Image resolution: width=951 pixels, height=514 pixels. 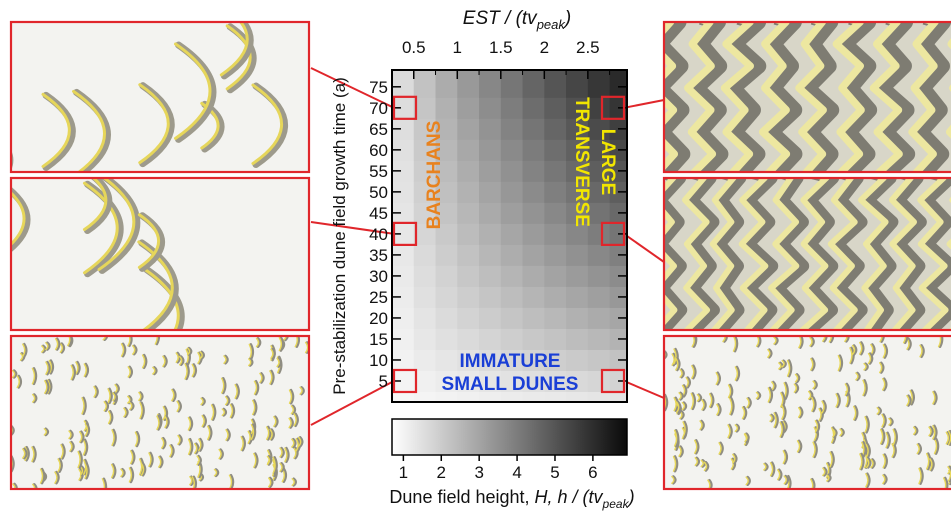 I want to click on connector-line, so click(x=644, y=389).